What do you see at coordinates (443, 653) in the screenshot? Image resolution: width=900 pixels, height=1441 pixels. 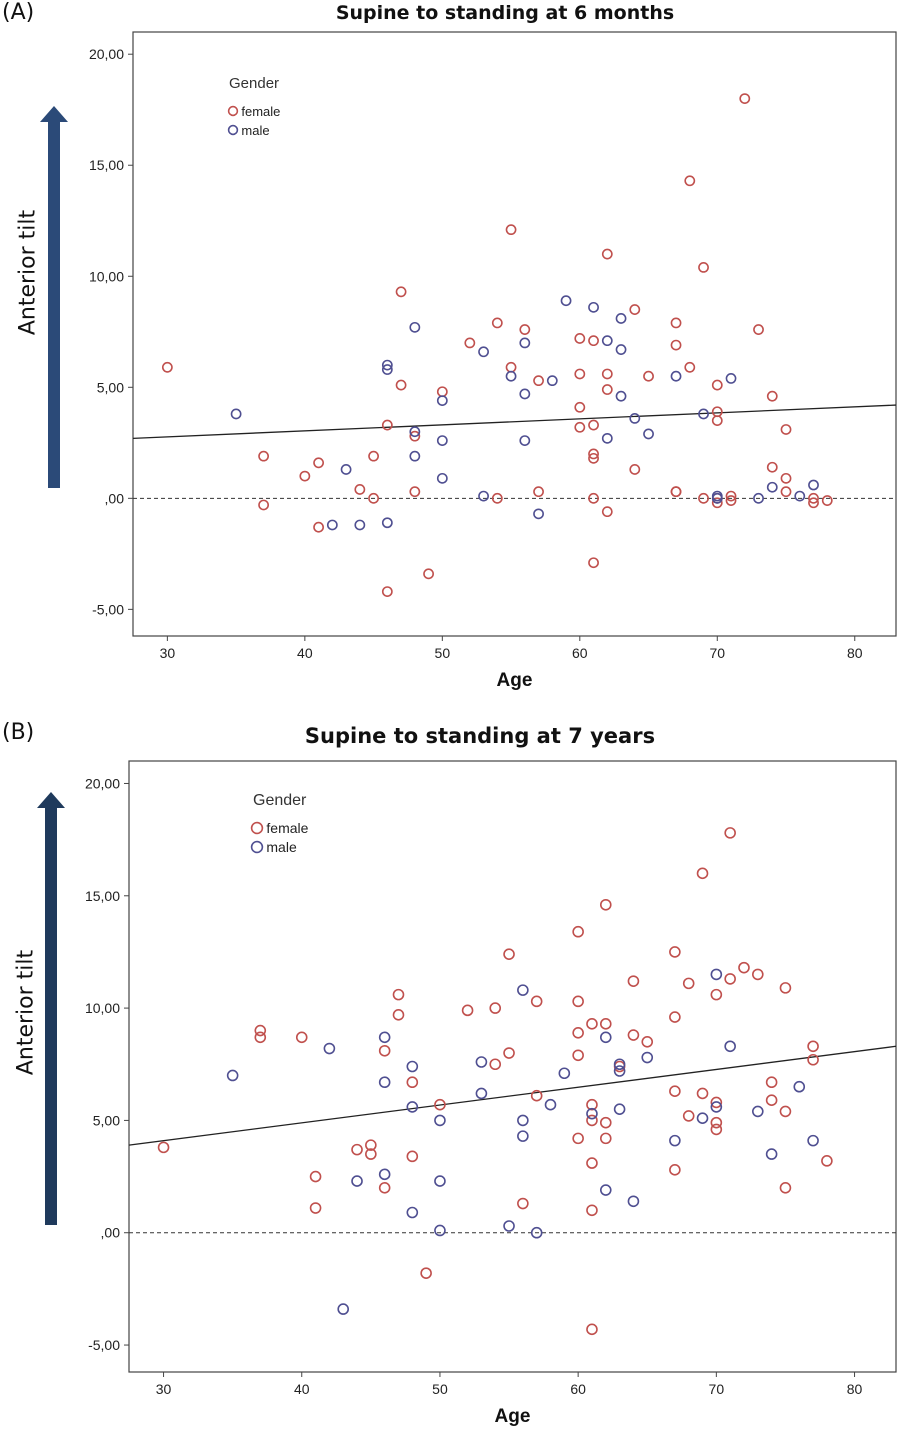 I see `x-tick-label: 50` at bounding box center [443, 653].